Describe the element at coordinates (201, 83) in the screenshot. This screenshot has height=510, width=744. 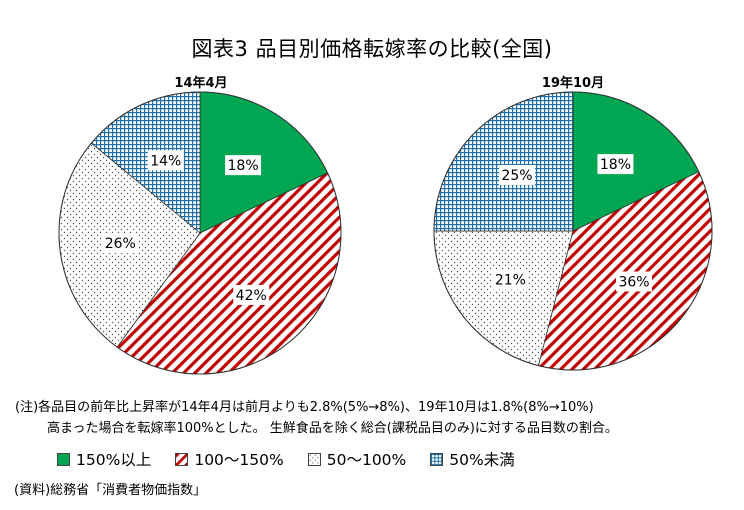
I see `pie-subtitle-left: 14年4月` at that location.